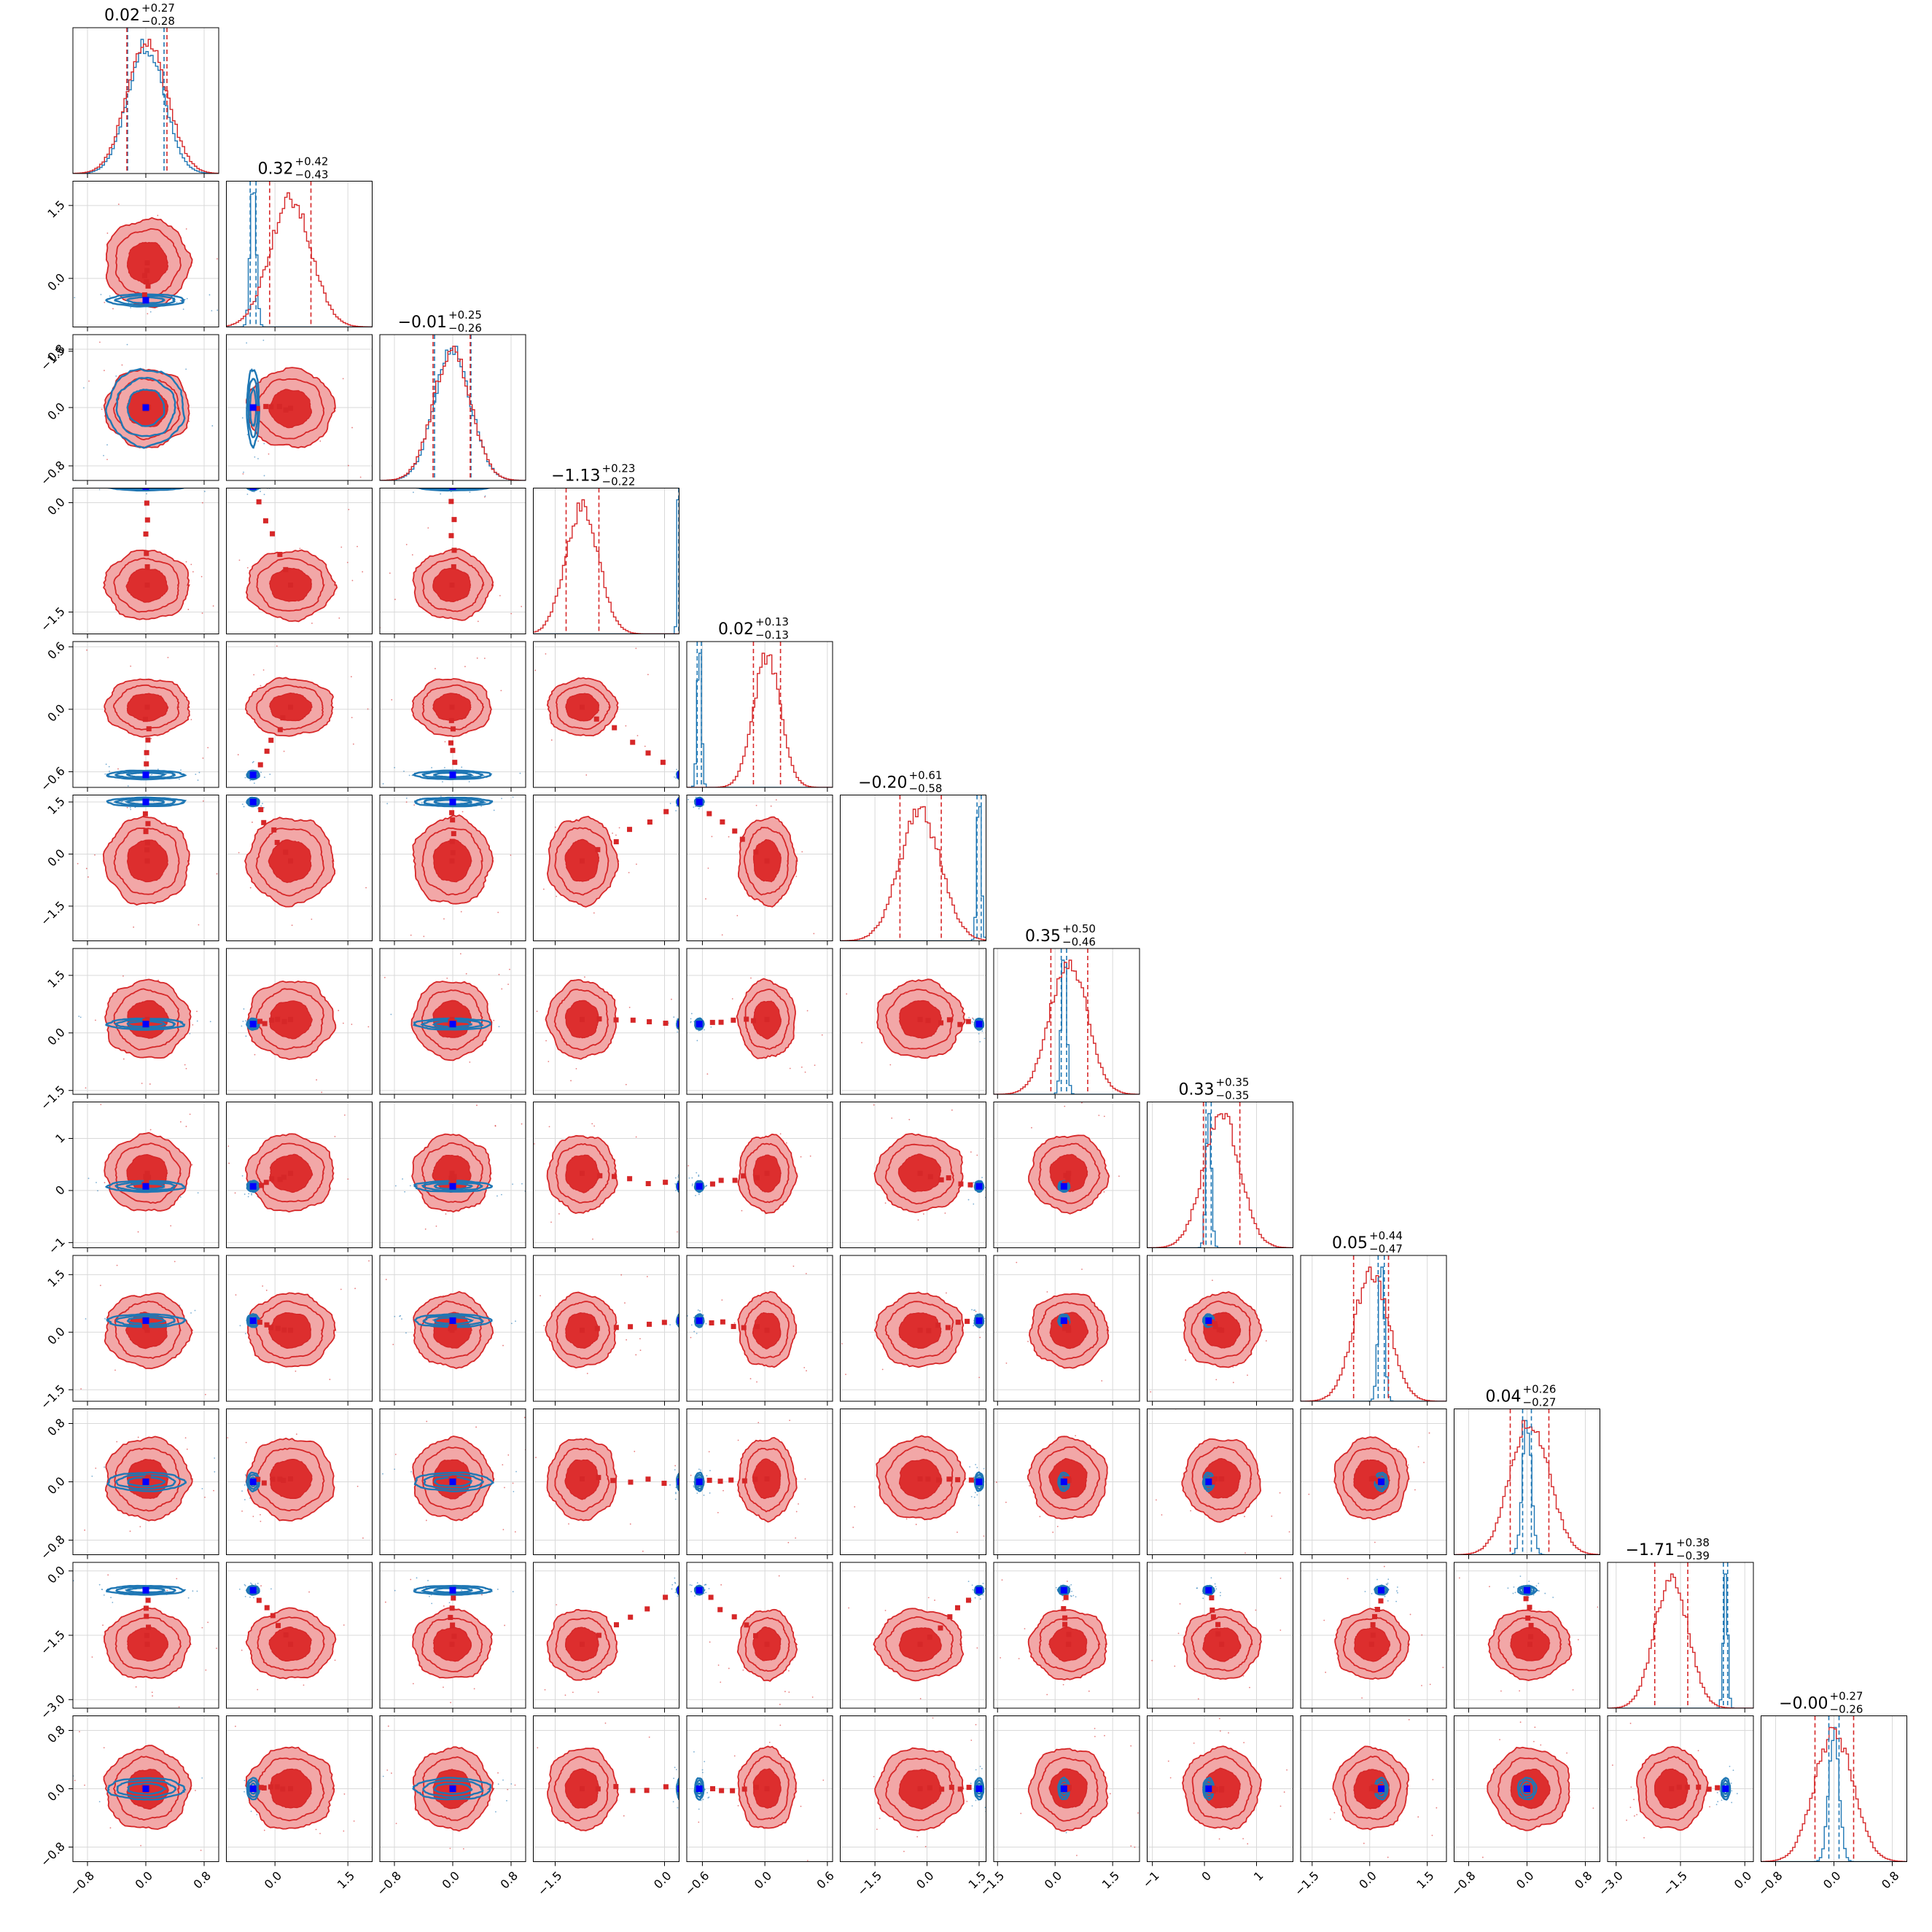  I want to click on y-tick-label: 0.0, so click(55, 1792).